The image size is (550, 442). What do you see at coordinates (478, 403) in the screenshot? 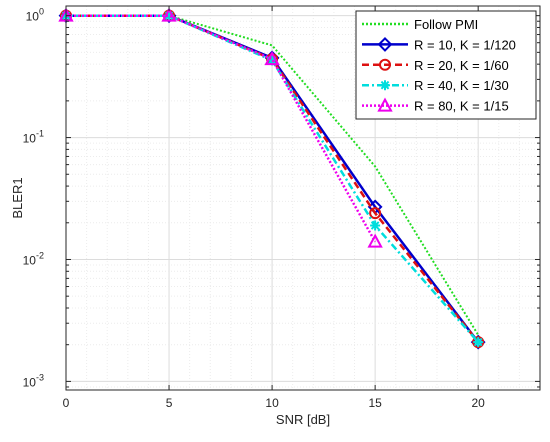
I see `x-tick-label: 20` at bounding box center [478, 403].